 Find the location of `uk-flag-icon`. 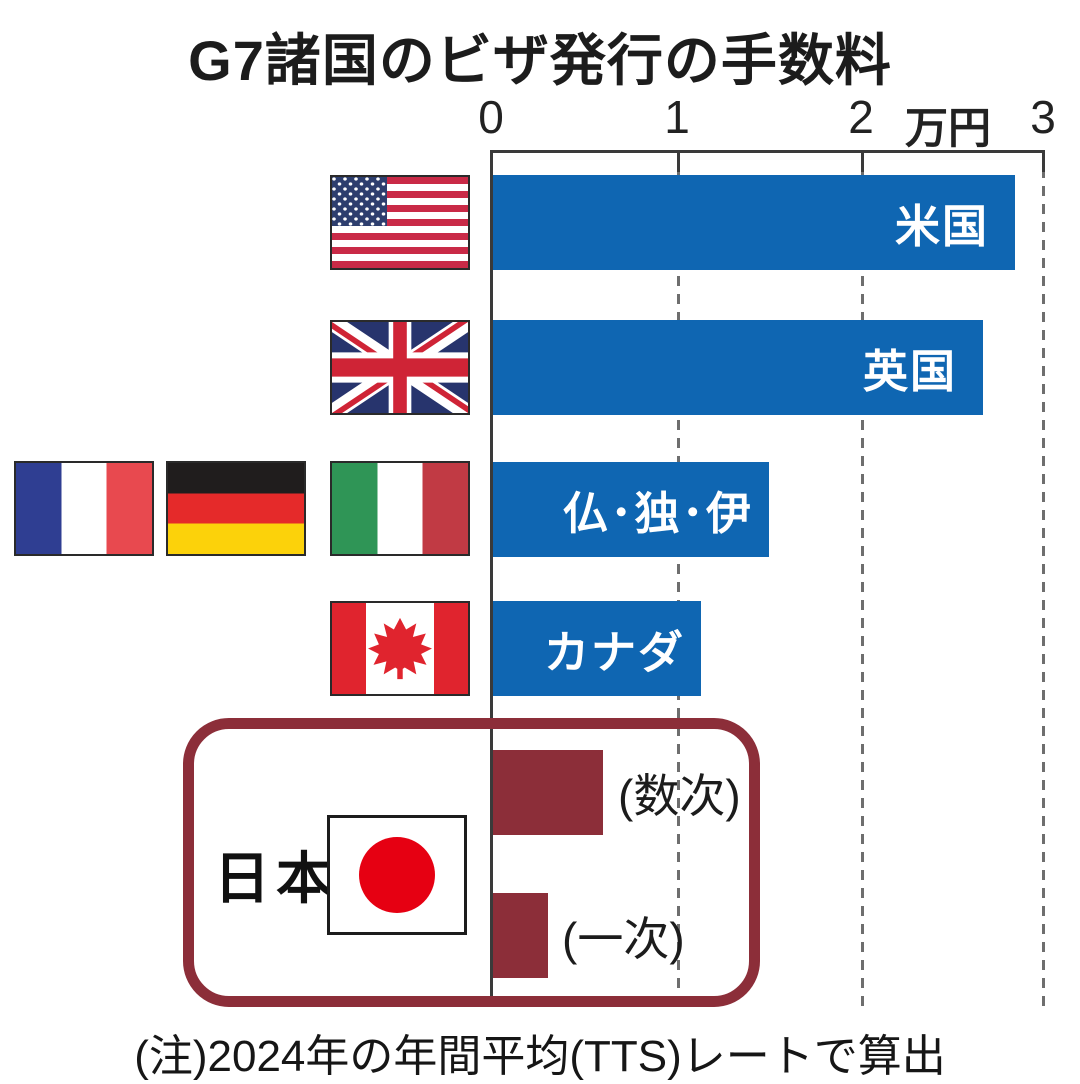

uk-flag-icon is located at coordinates (400, 367).